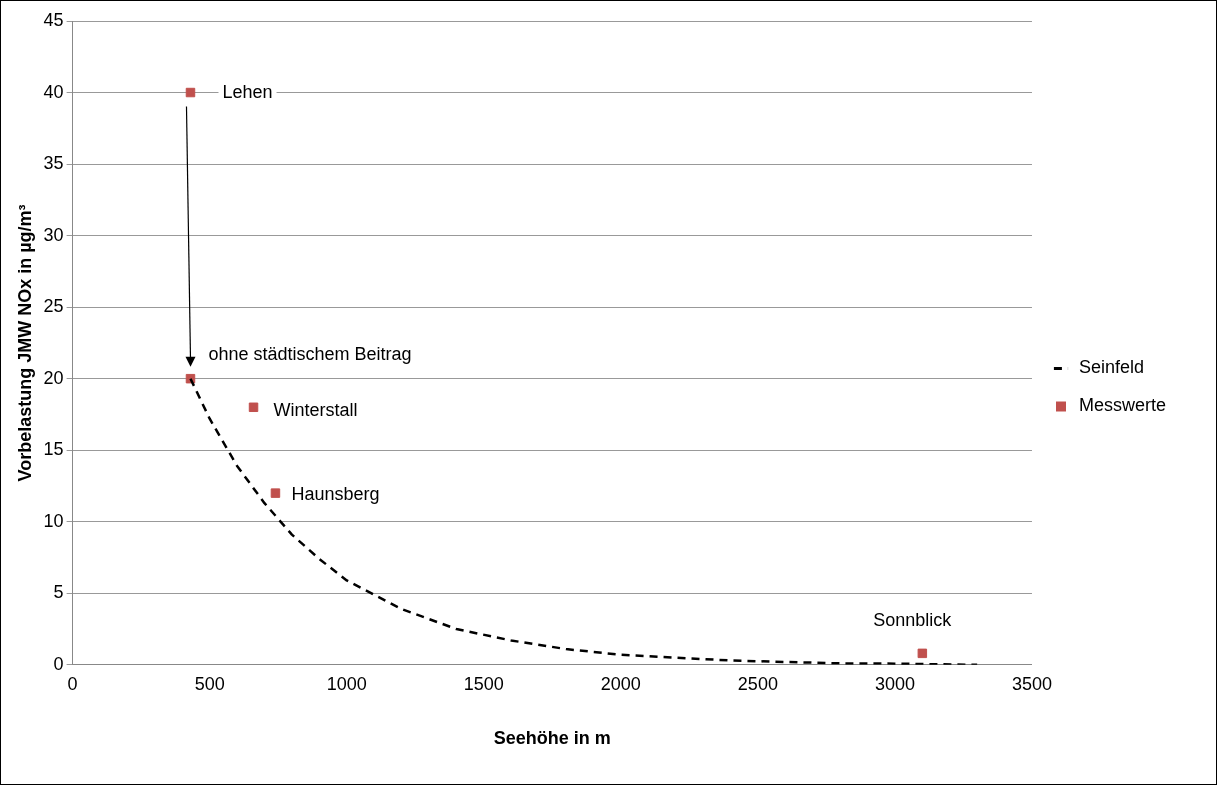  I want to click on x-axis-title: Seehöhe in m, so click(552, 738).